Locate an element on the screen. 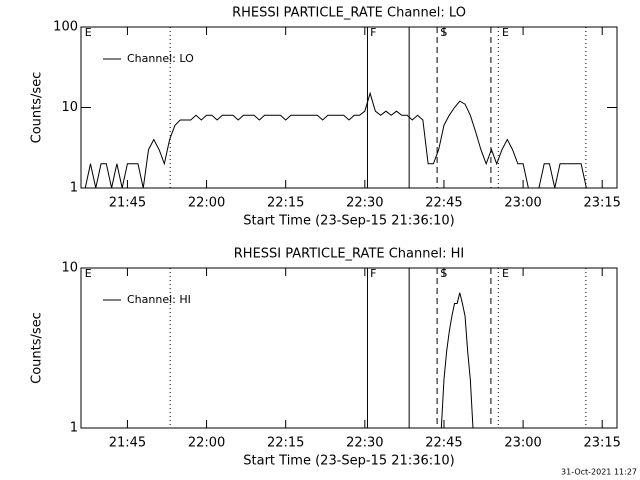  timestamp: 31-Oct-2021 11:27 is located at coordinates (599, 472).